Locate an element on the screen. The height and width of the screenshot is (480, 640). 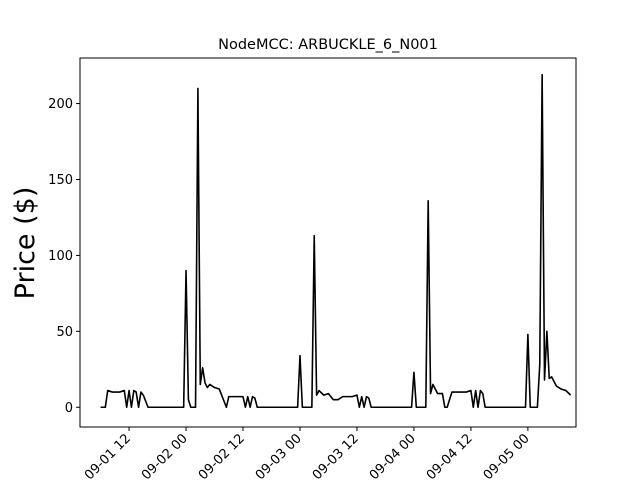
y-axis-label: Price ($) is located at coordinates (25, 243).